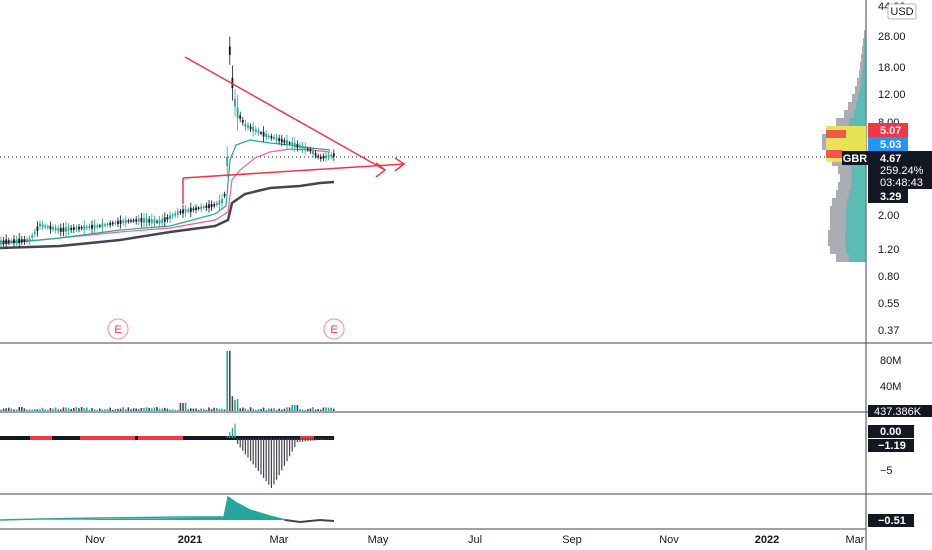 The height and width of the screenshot is (550, 932). I want to click on oscillator-axis: −0.51, so click(891, 520).